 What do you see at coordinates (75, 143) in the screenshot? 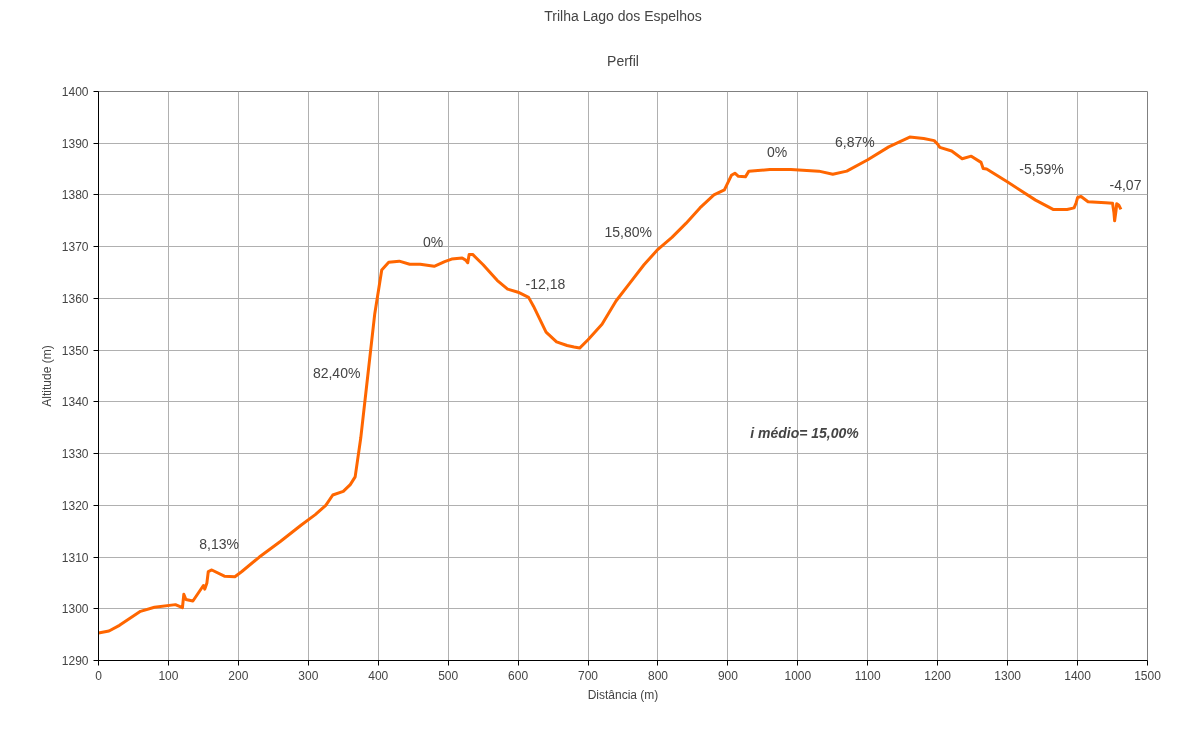
I see `y-tick-label: 1390` at bounding box center [75, 143].